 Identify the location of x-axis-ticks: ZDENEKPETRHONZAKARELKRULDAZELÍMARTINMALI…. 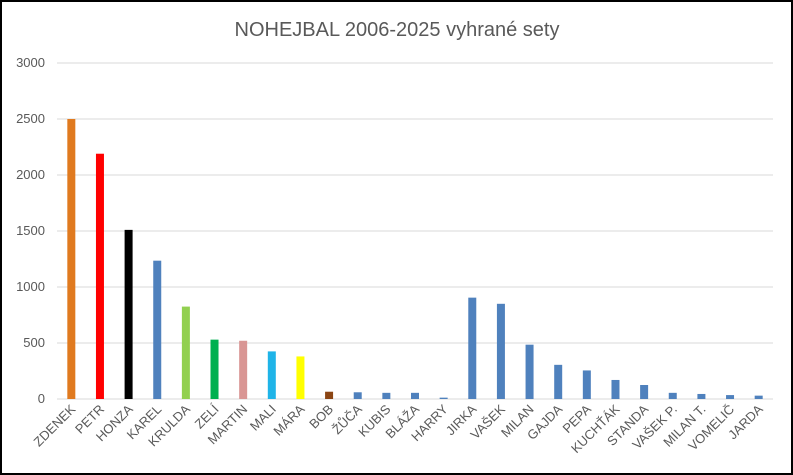
(398, 428).